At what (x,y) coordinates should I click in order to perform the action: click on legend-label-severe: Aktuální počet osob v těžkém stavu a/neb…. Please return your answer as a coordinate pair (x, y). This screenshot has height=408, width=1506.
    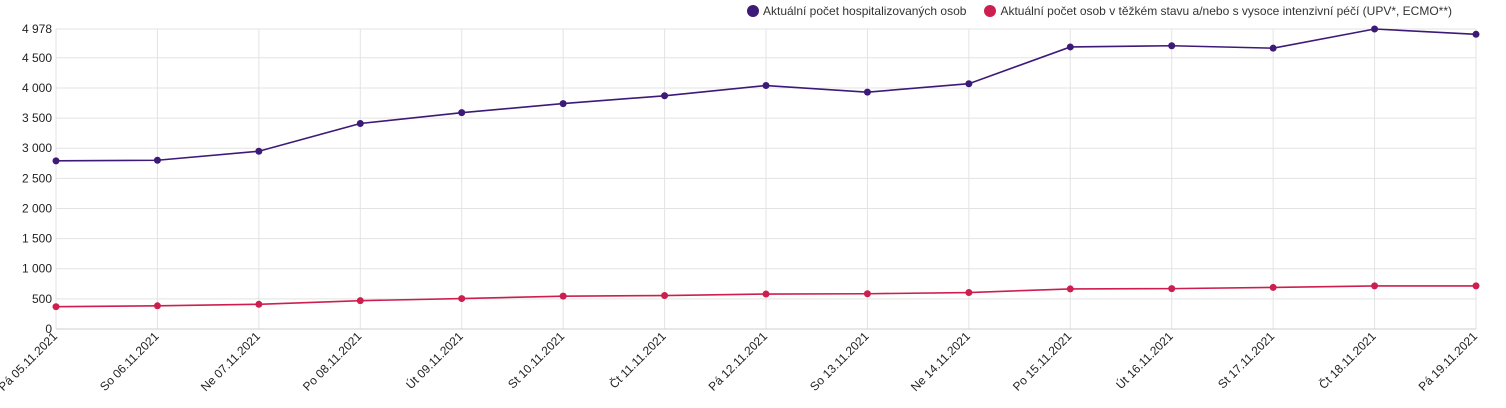
    Looking at the image, I should click on (1226, 11).